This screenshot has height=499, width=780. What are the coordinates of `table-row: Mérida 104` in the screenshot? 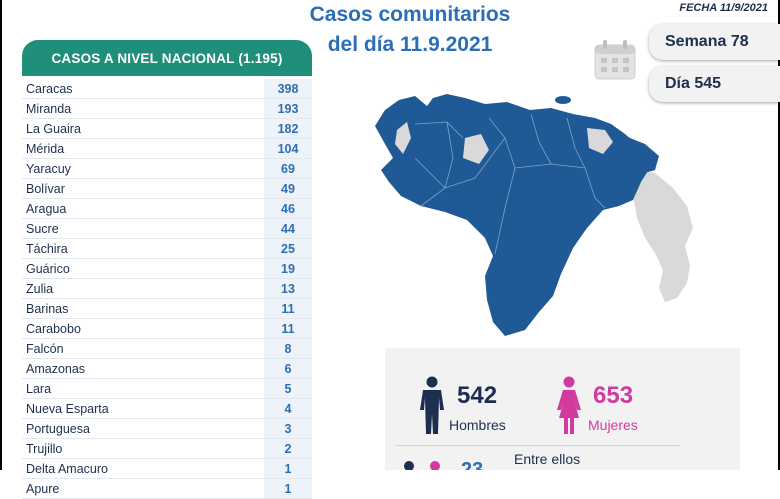 It's located at (167, 149).